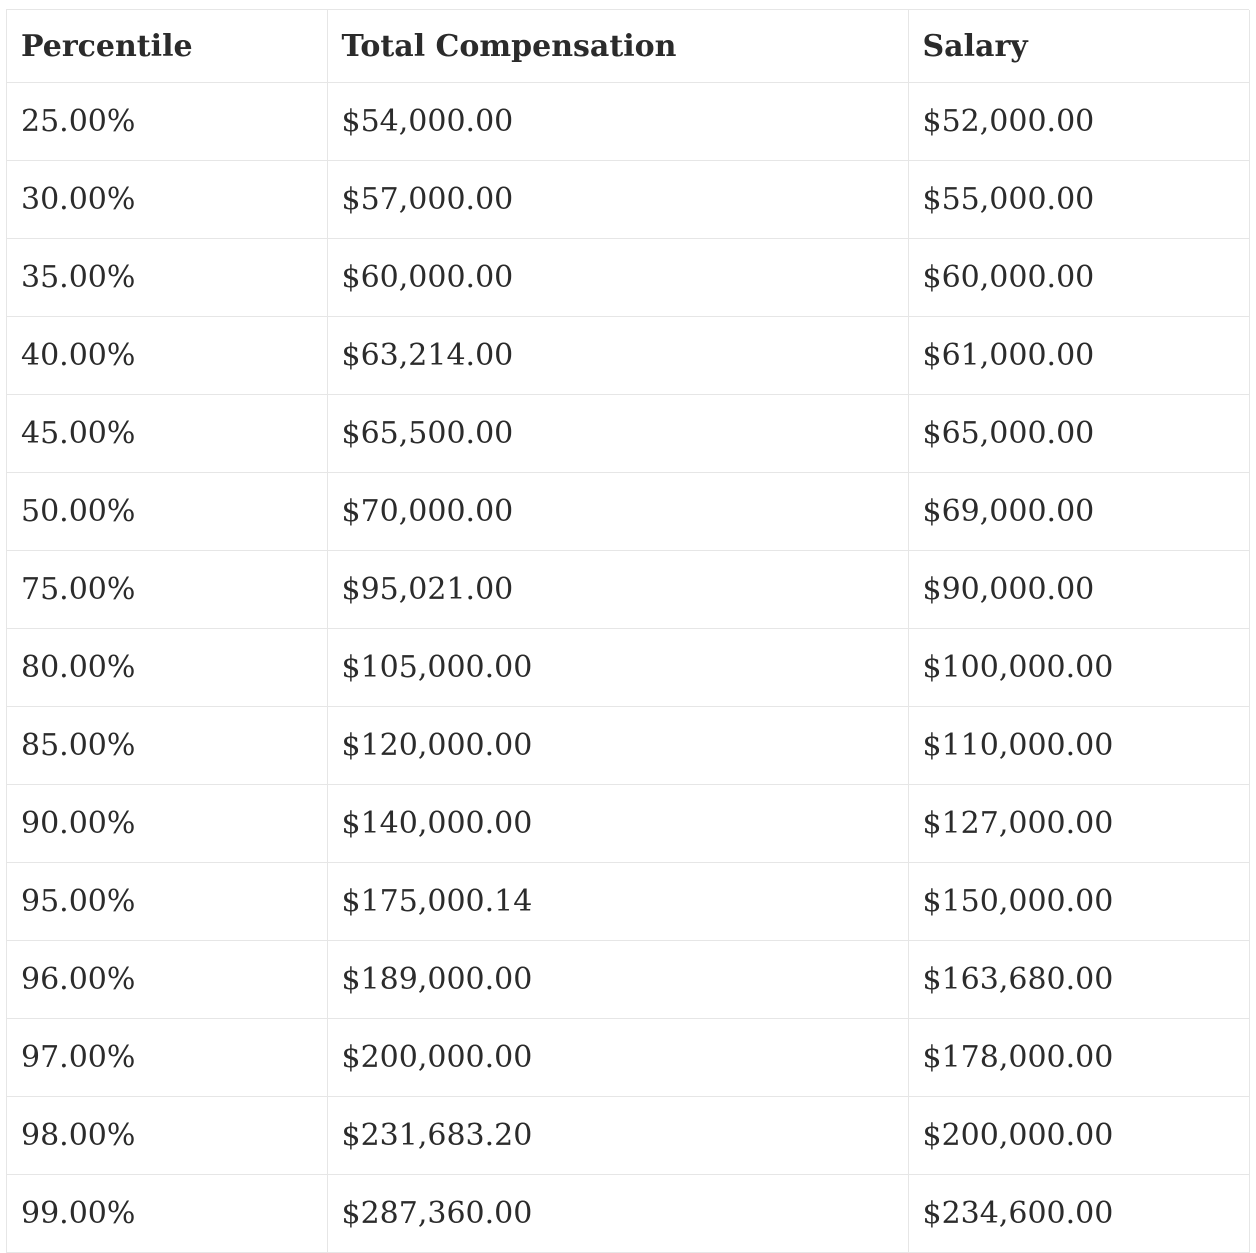  Describe the element at coordinates (618, 511) in the screenshot. I see `cell-total-compensation: $70,000.00` at that location.